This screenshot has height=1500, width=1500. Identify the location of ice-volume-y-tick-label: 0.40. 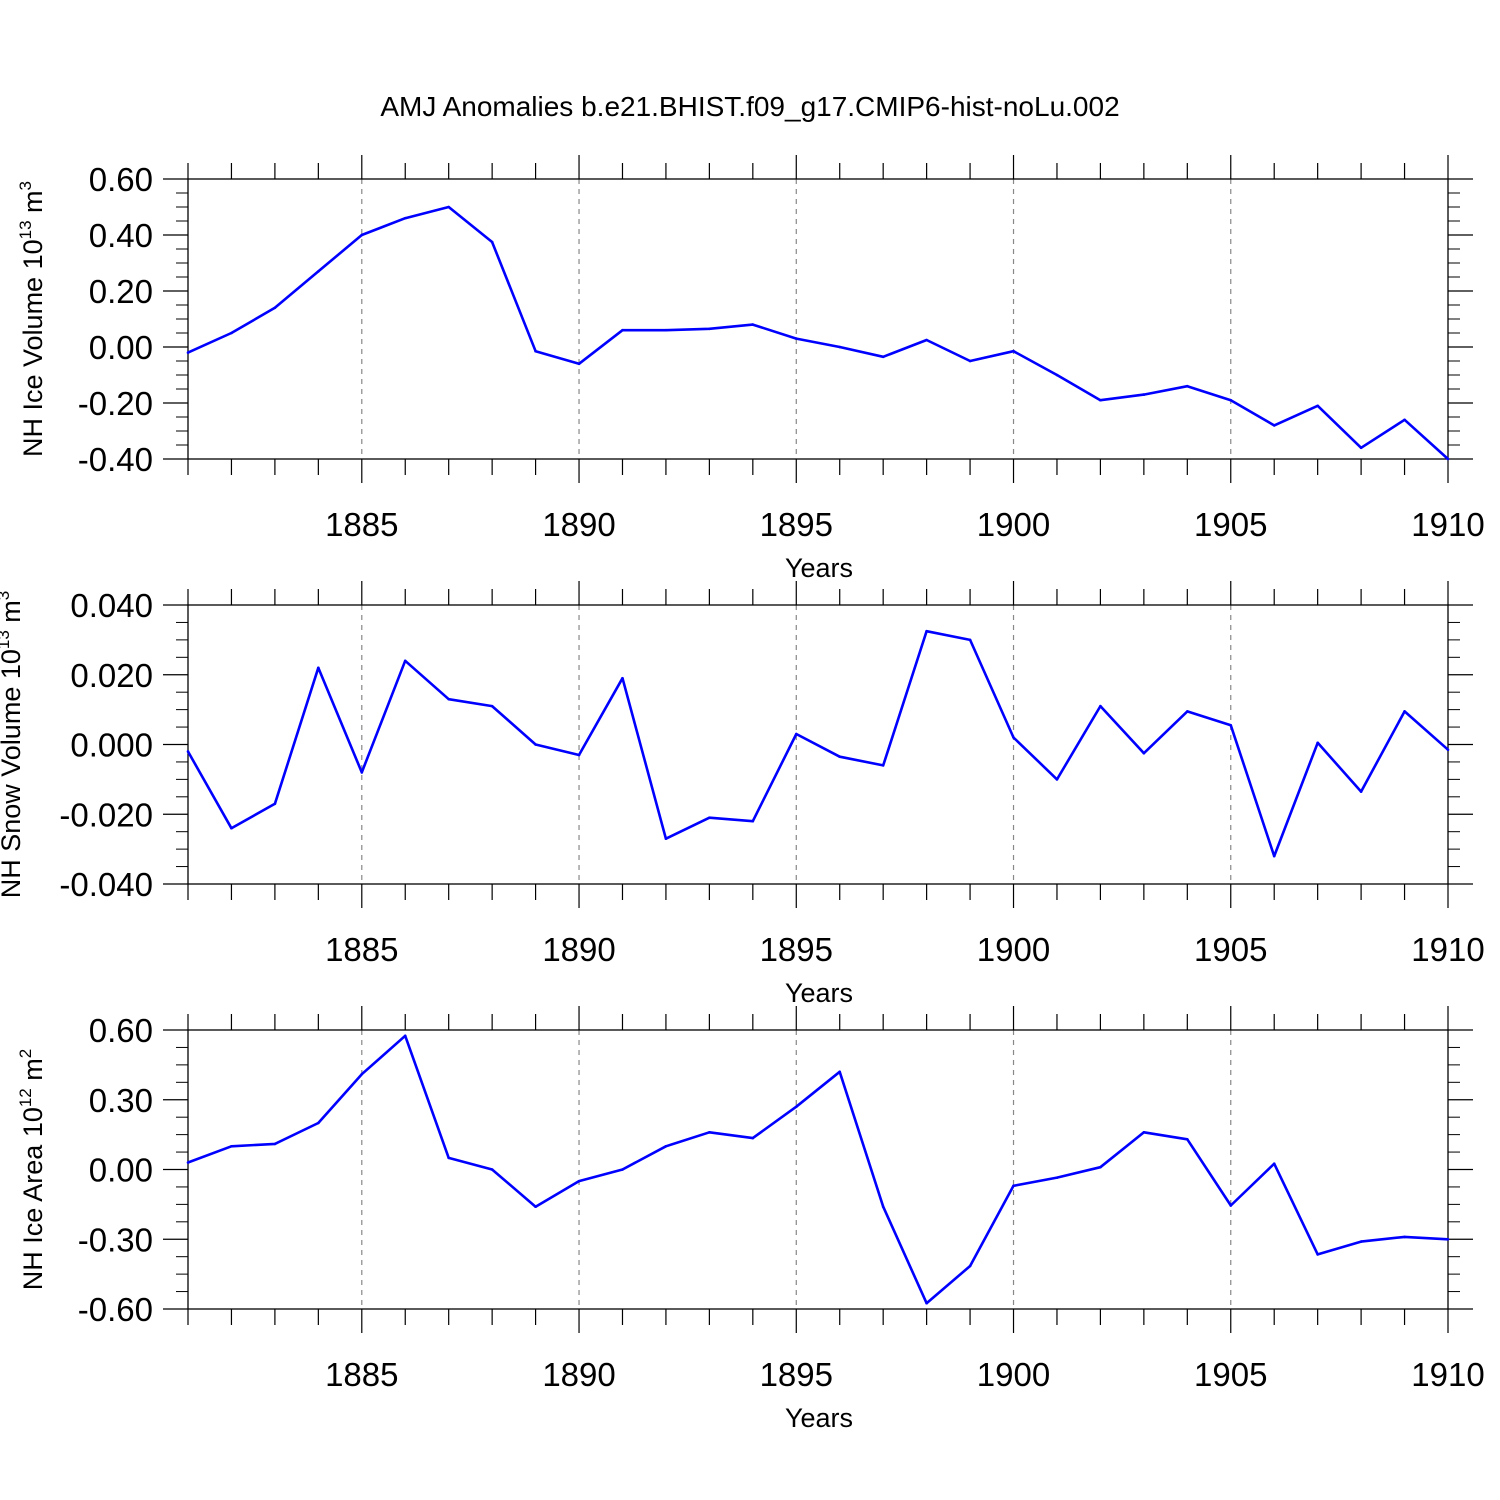
(121, 235).